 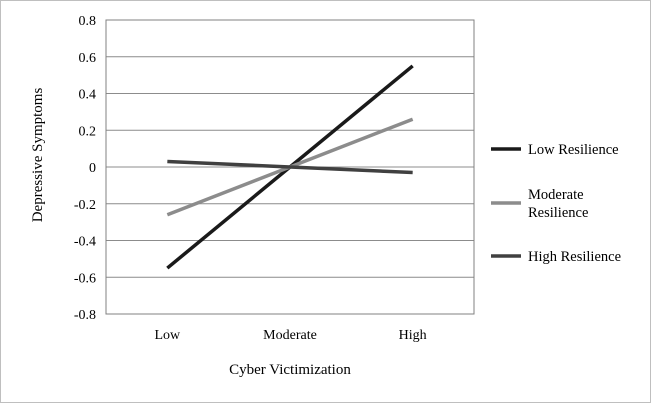 What do you see at coordinates (85, 205) in the screenshot?
I see `y-tick-label: -0.2` at bounding box center [85, 205].